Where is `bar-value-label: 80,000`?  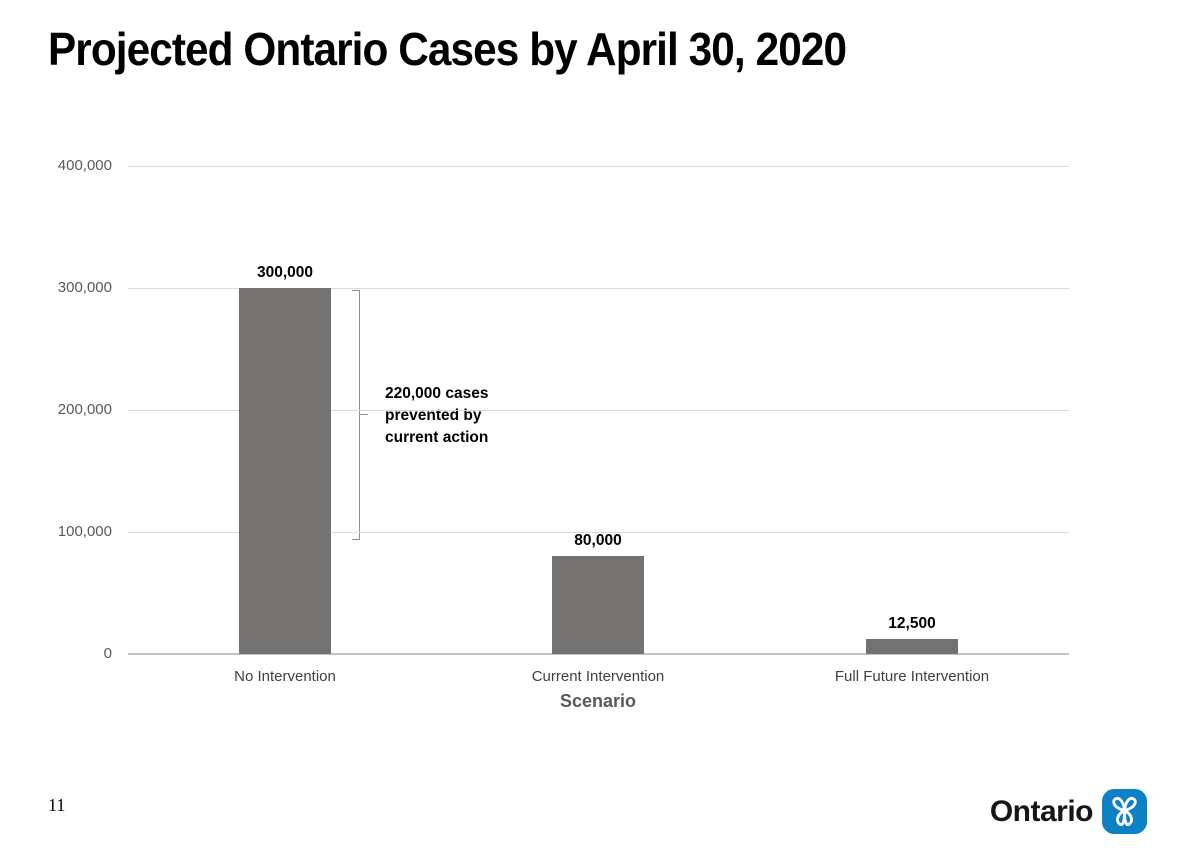 bar-value-label: 80,000 is located at coordinates (598, 541).